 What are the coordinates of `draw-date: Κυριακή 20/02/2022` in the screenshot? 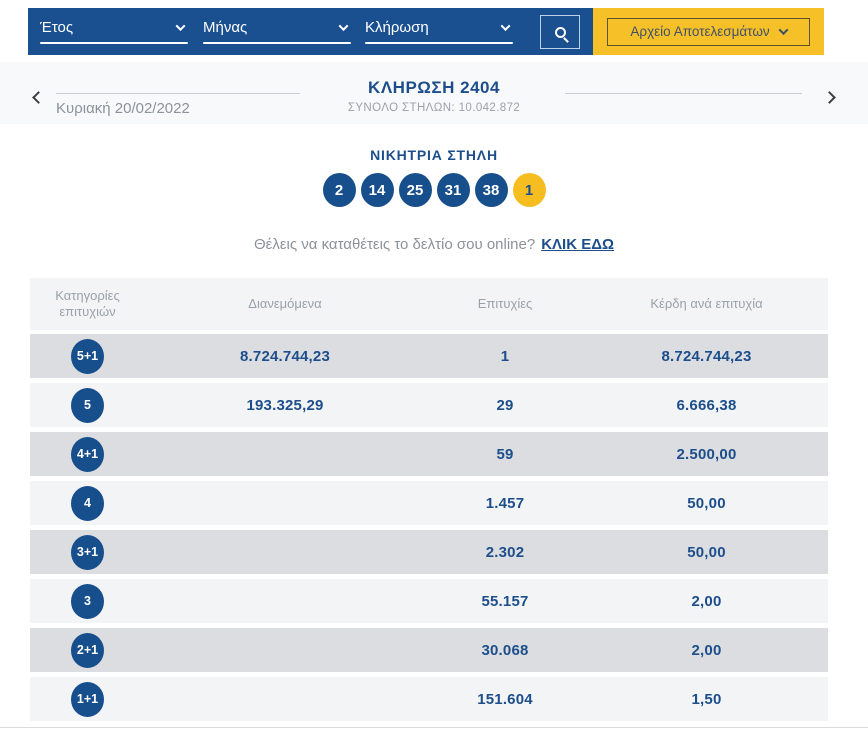 It's located at (123, 108).